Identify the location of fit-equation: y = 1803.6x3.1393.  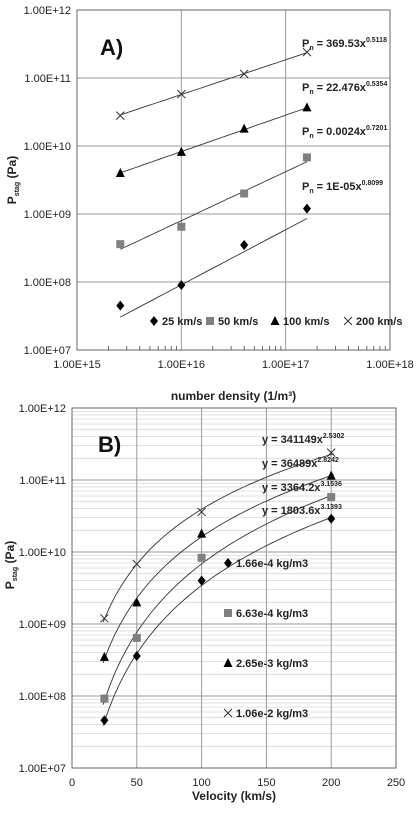
(302, 510).